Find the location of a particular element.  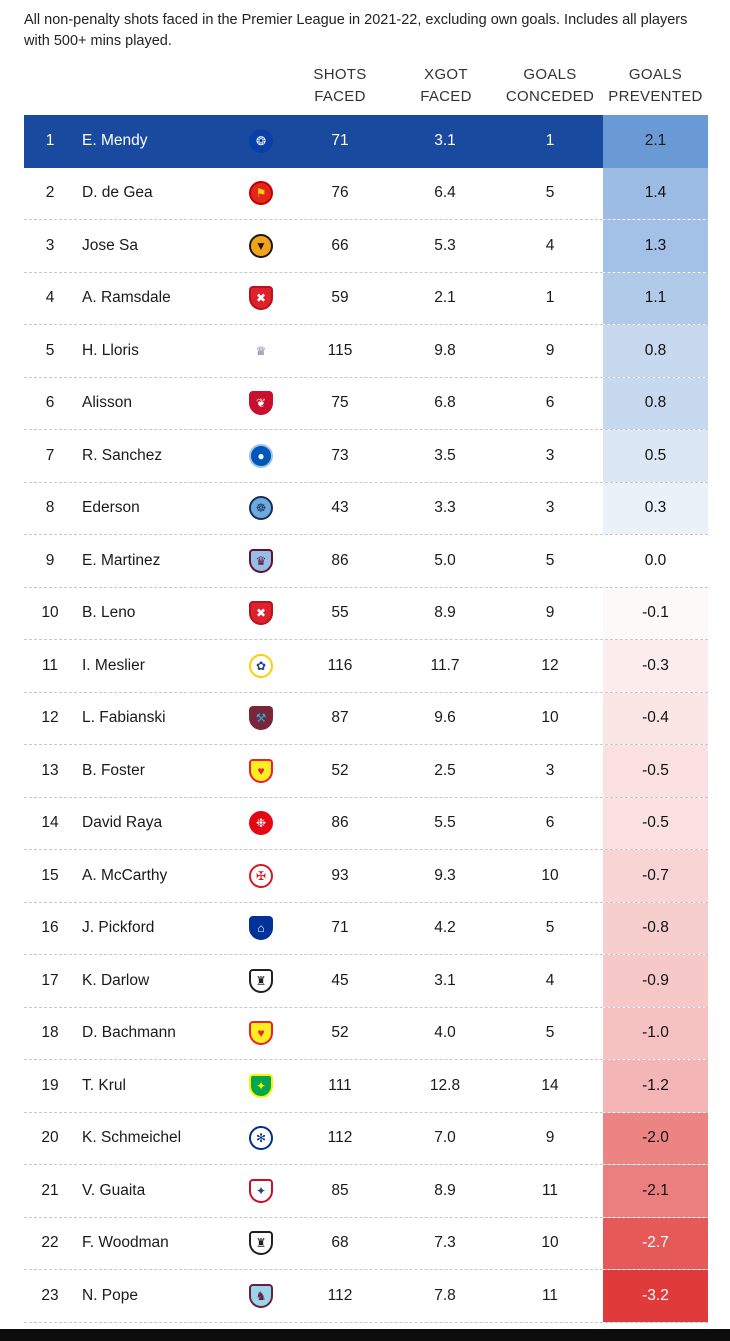

club-logo-cell: ● is located at coordinates (261, 456).